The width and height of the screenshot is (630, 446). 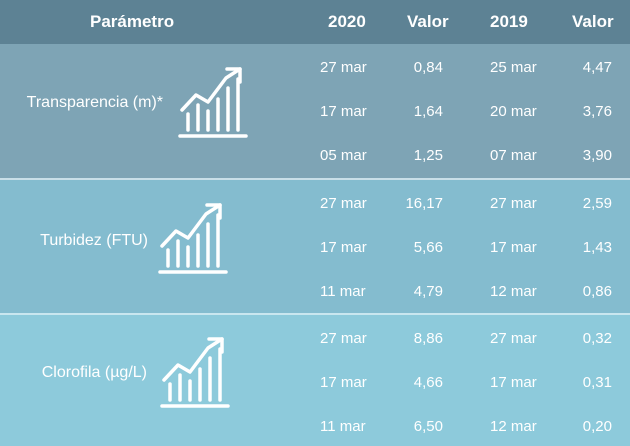 What do you see at coordinates (428, 291) in the screenshot?
I see `value-2020-cell: 4,79` at bounding box center [428, 291].